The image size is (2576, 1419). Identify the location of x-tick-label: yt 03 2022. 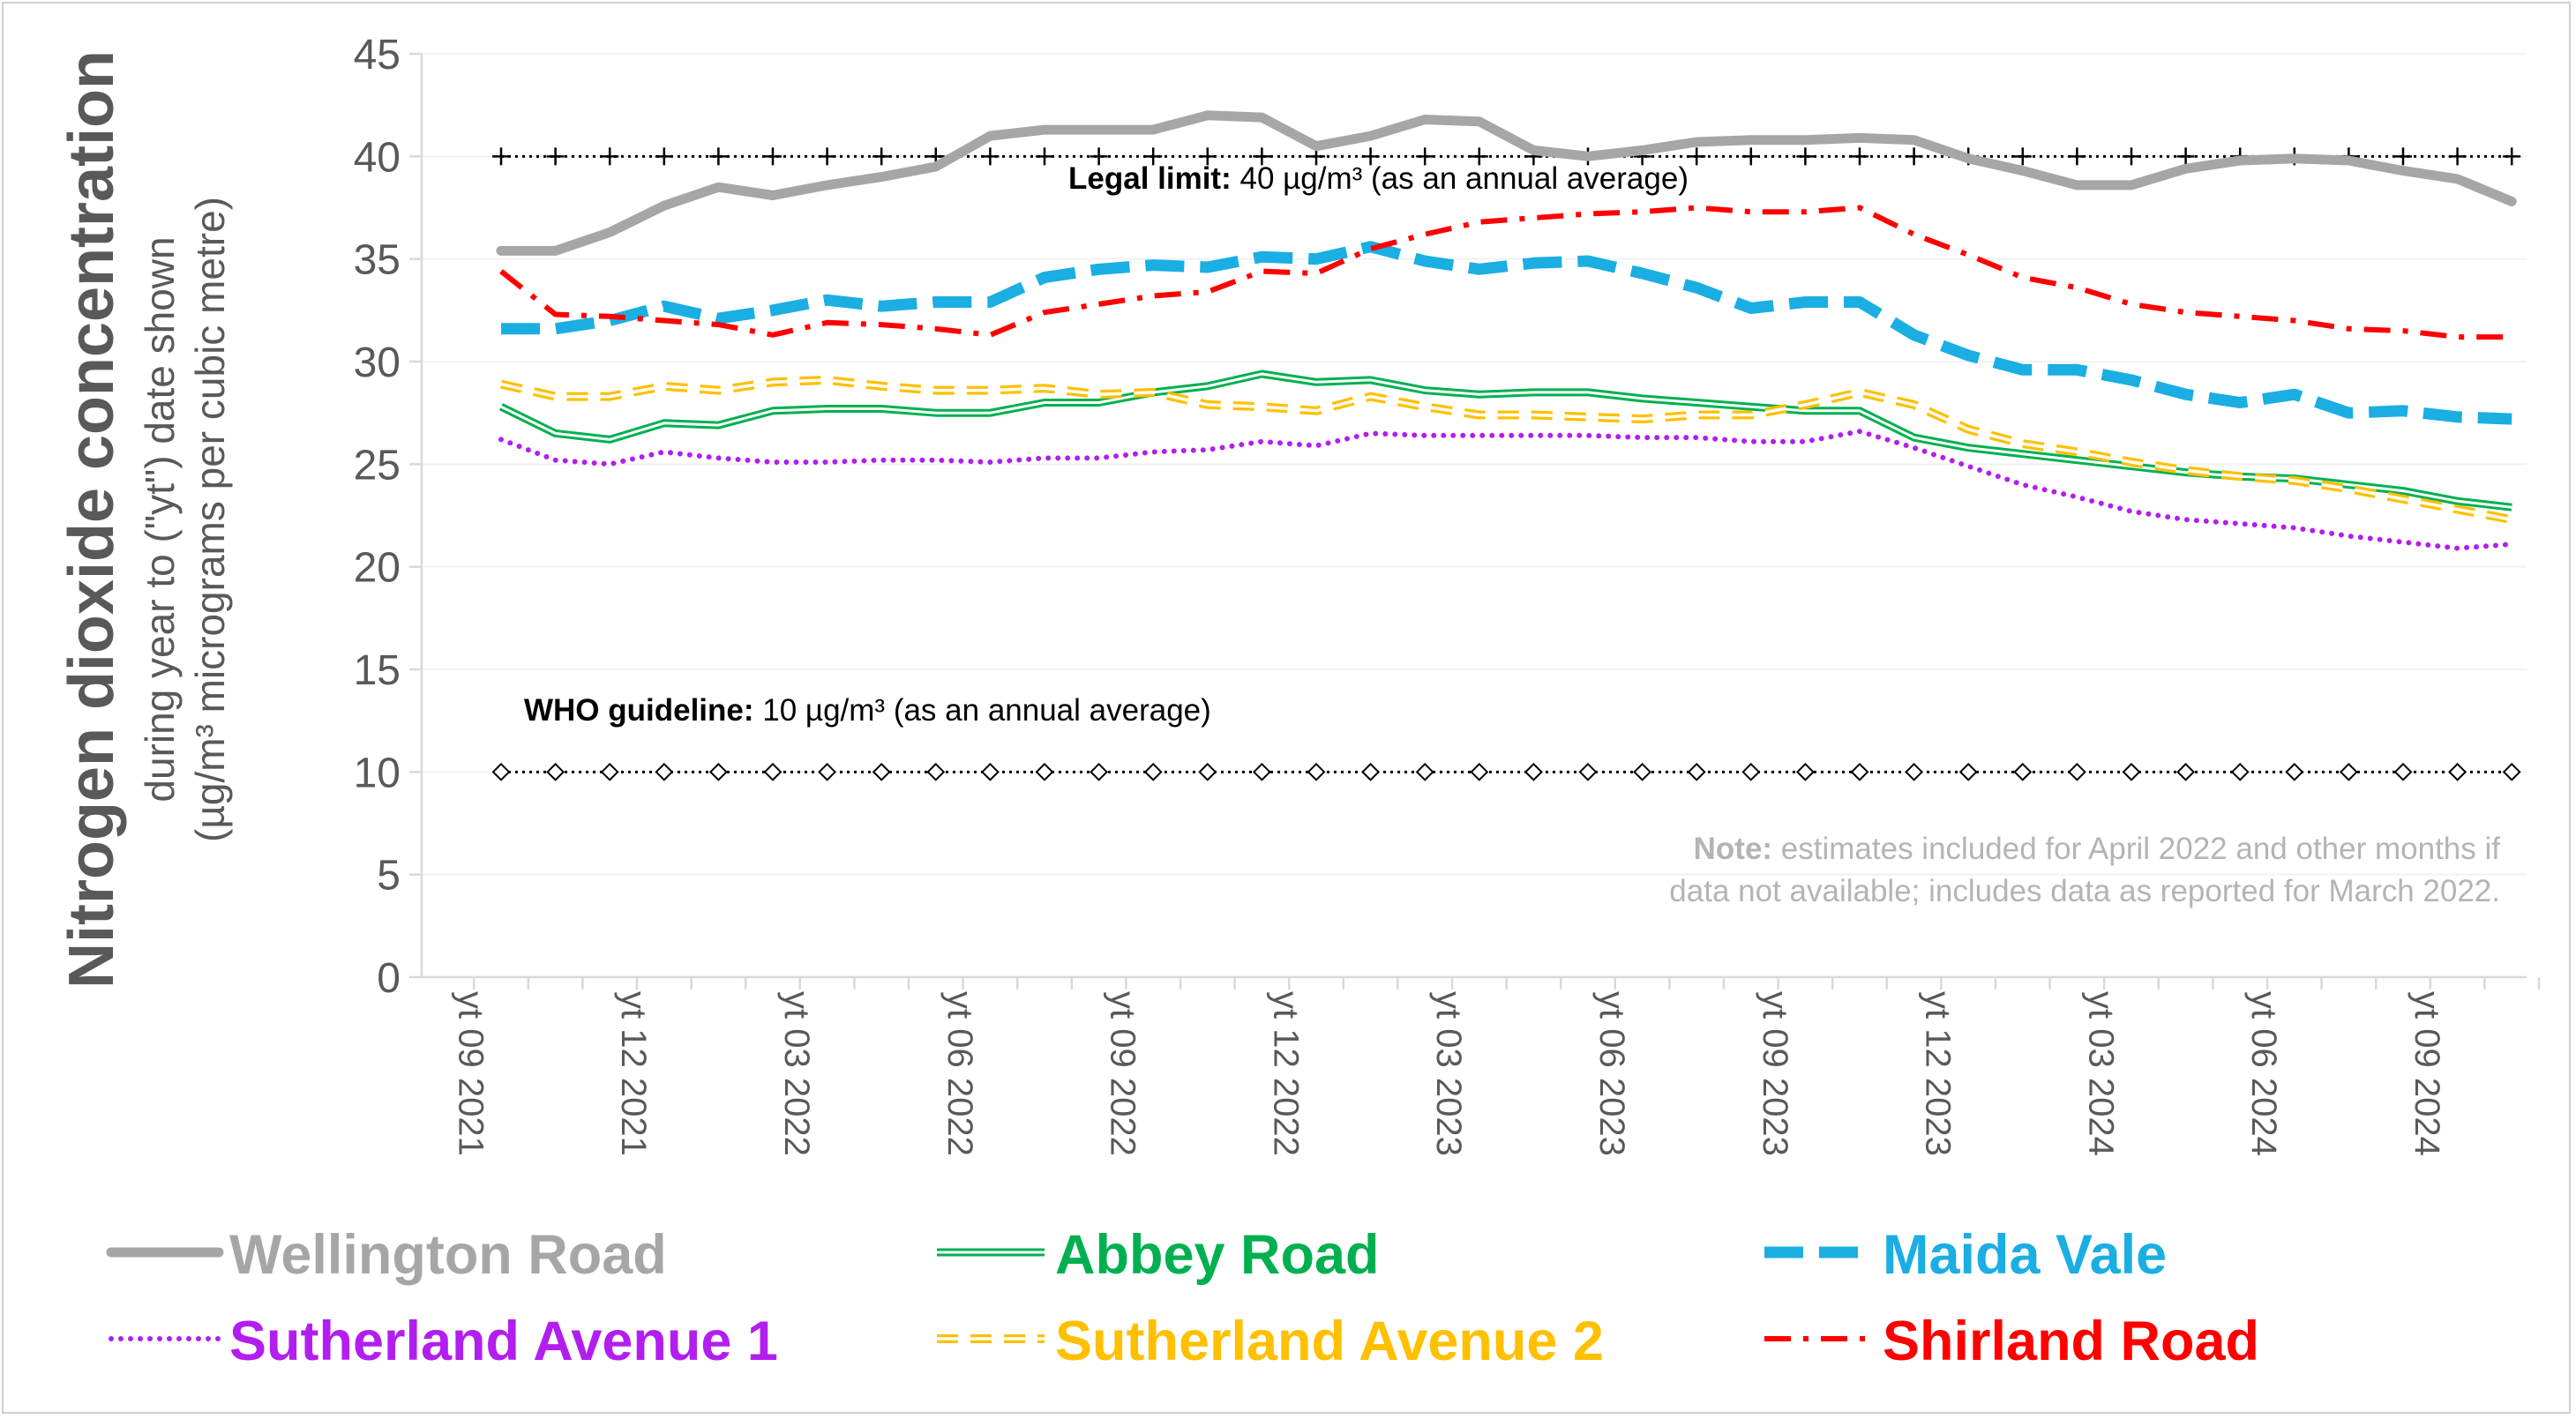
(797, 1073).